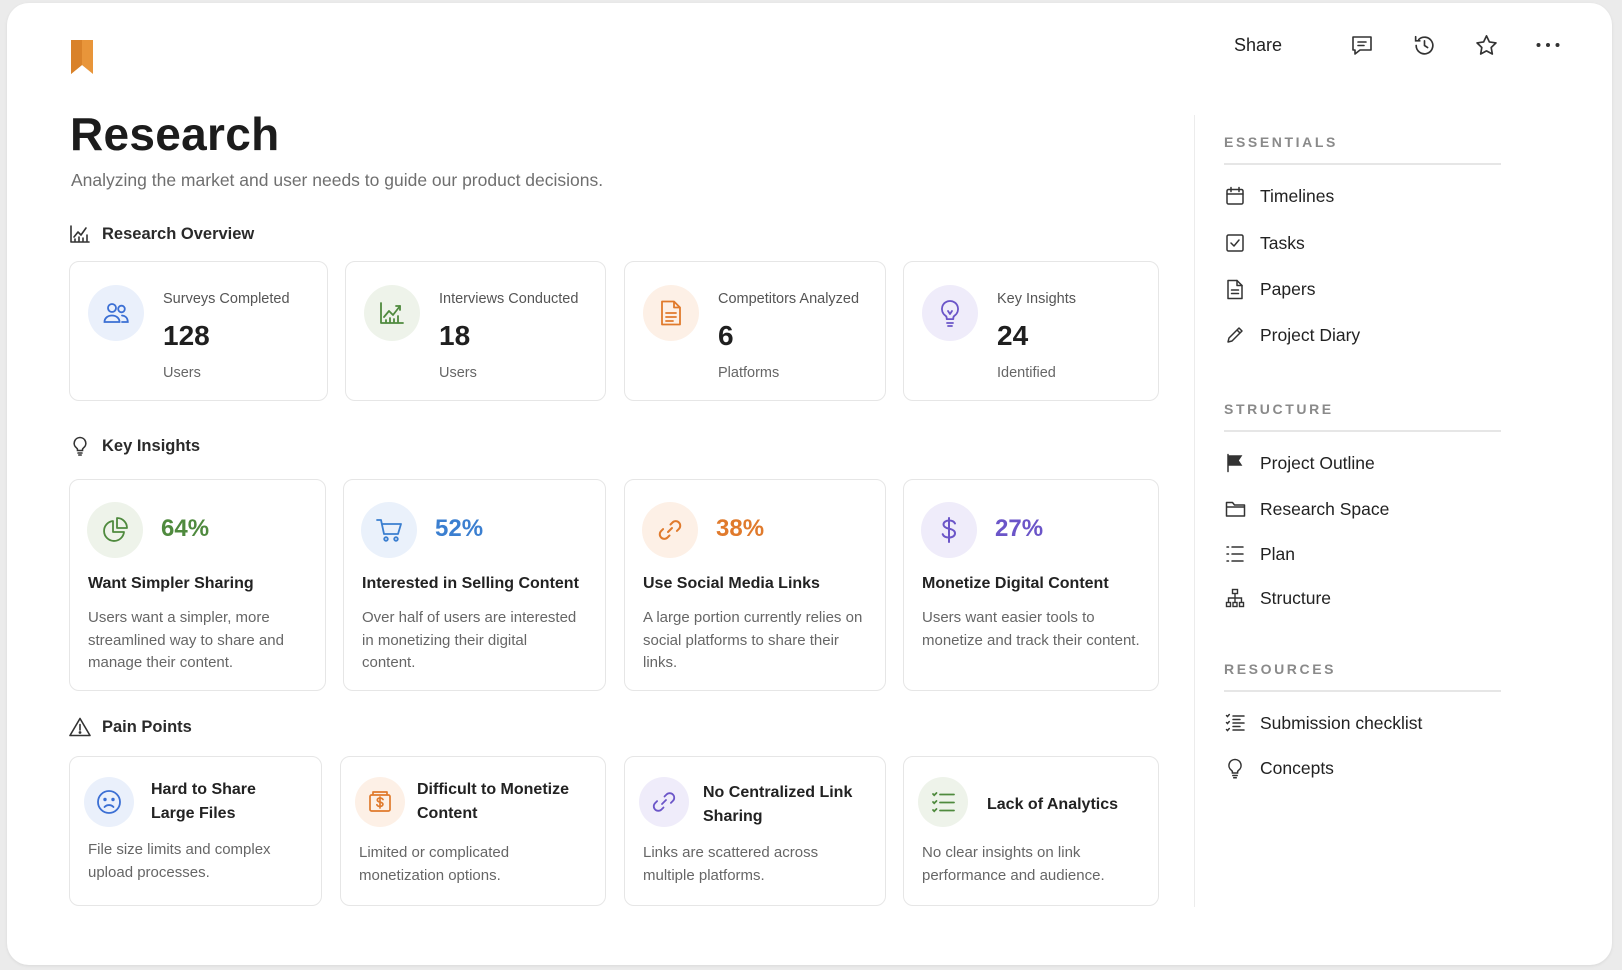  Describe the element at coordinates (392, 313) in the screenshot. I see `line-chart-icon` at that location.